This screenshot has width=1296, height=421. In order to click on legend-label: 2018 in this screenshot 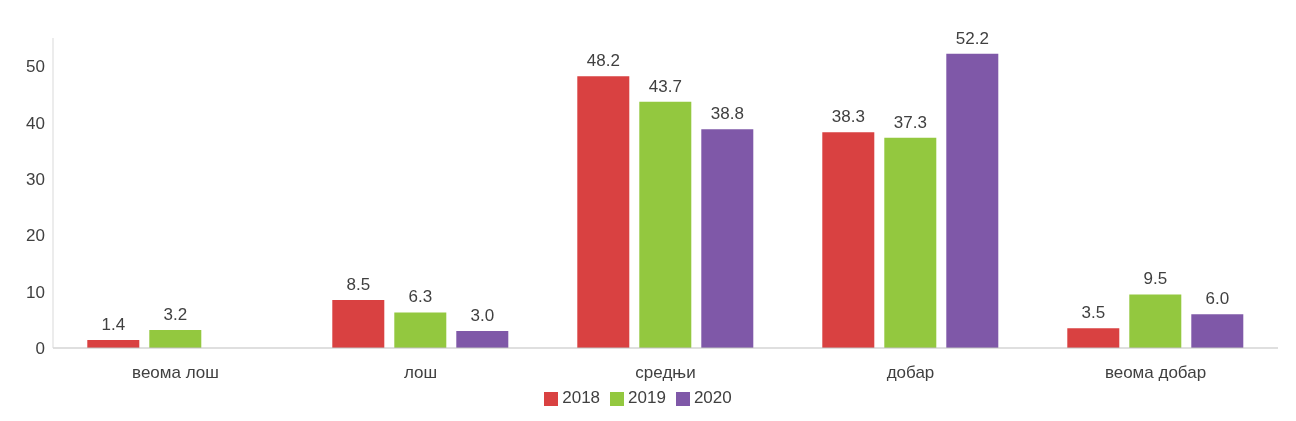, I will do `click(581, 397)`.